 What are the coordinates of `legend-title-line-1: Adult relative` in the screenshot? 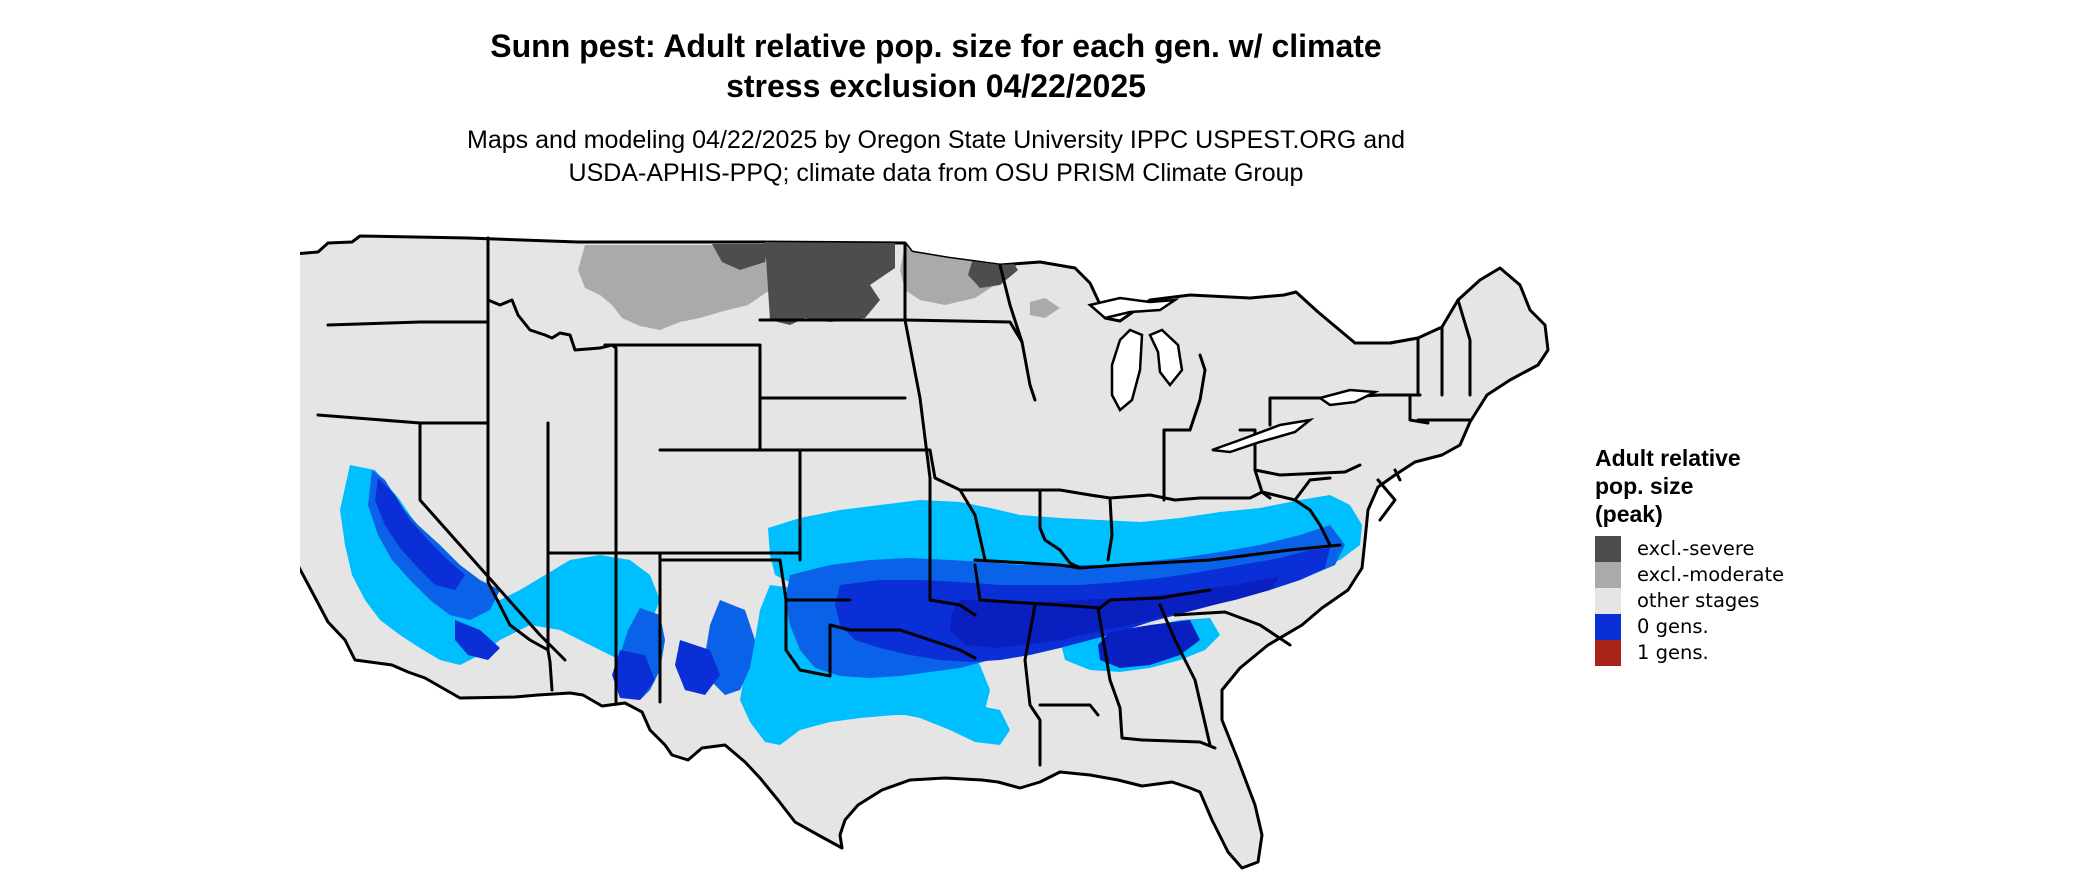 It's located at (1668, 458).